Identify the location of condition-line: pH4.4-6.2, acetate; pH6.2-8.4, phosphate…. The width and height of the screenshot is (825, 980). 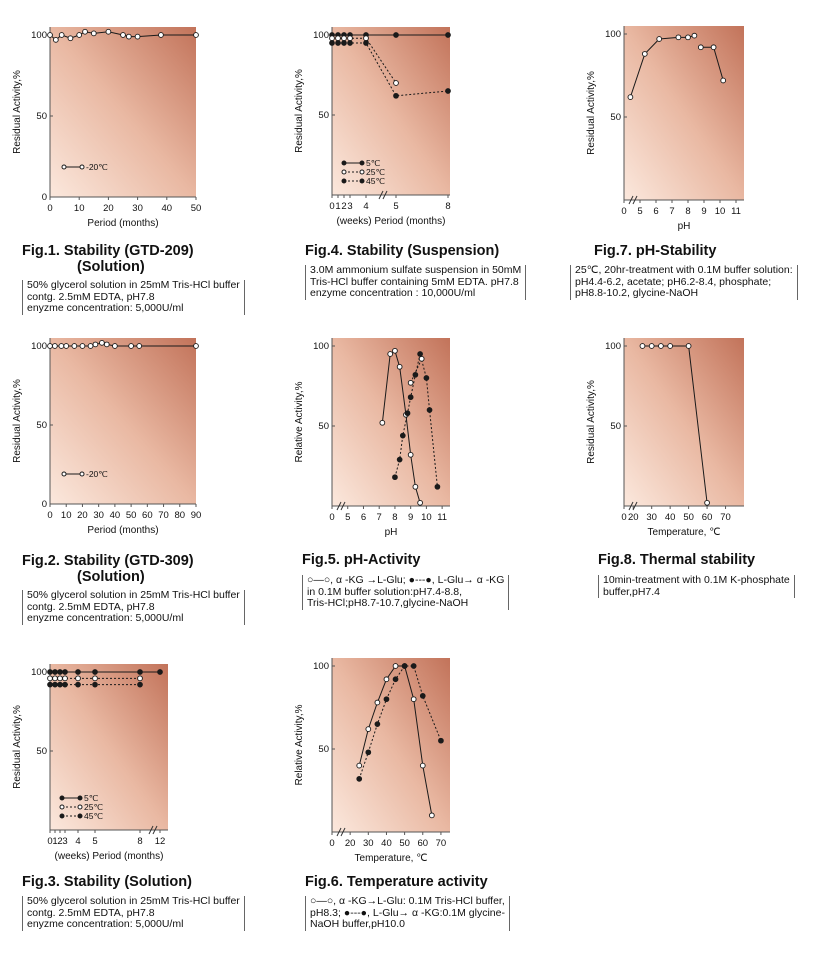
(673, 281).